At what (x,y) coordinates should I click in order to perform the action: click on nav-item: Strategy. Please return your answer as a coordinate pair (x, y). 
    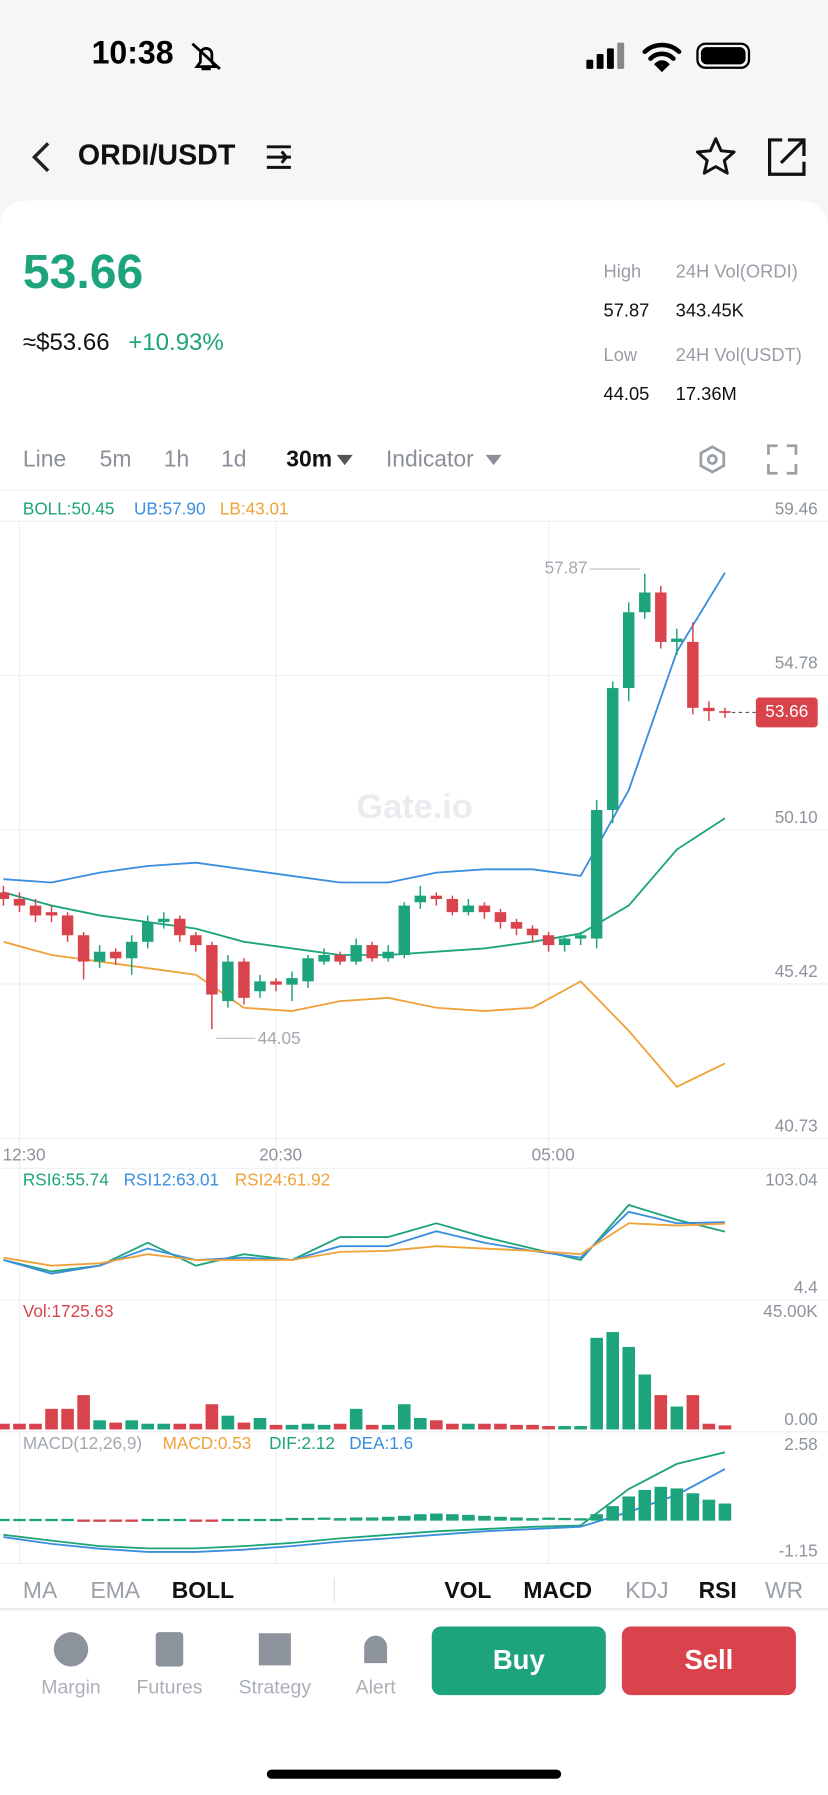
    Looking at the image, I should click on (275, 1687).